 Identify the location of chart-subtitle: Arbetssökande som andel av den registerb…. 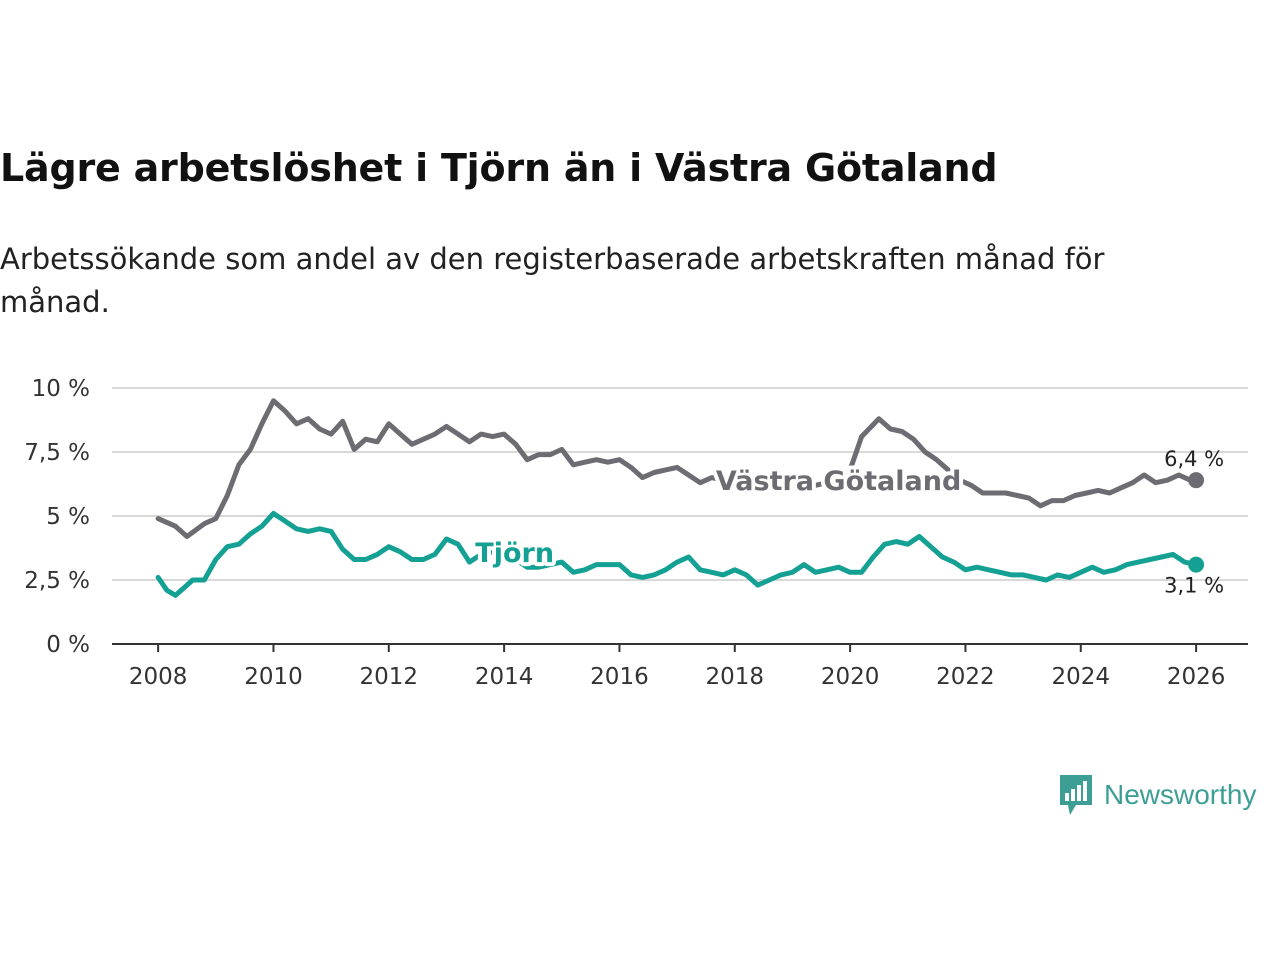
(552, 280).